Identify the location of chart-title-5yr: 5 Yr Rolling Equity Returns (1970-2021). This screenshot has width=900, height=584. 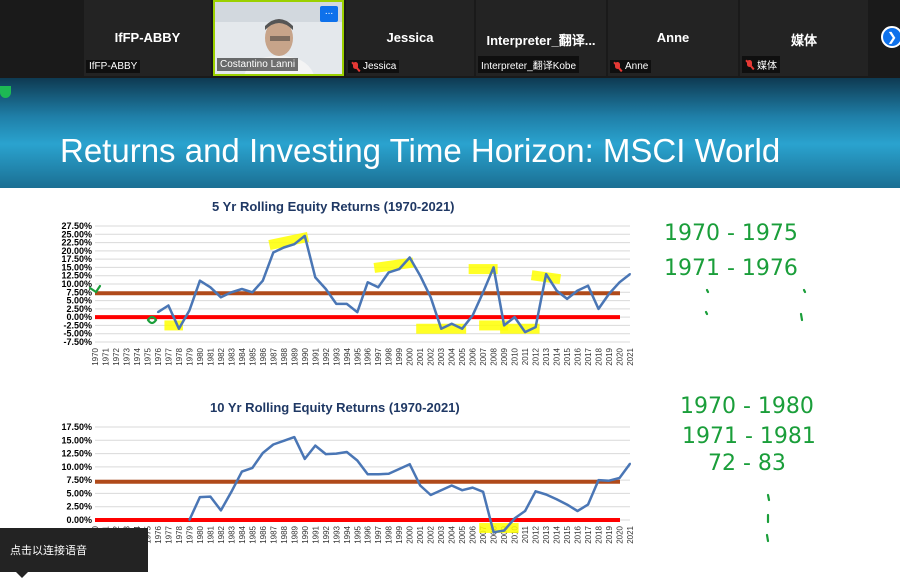
(333, 206).